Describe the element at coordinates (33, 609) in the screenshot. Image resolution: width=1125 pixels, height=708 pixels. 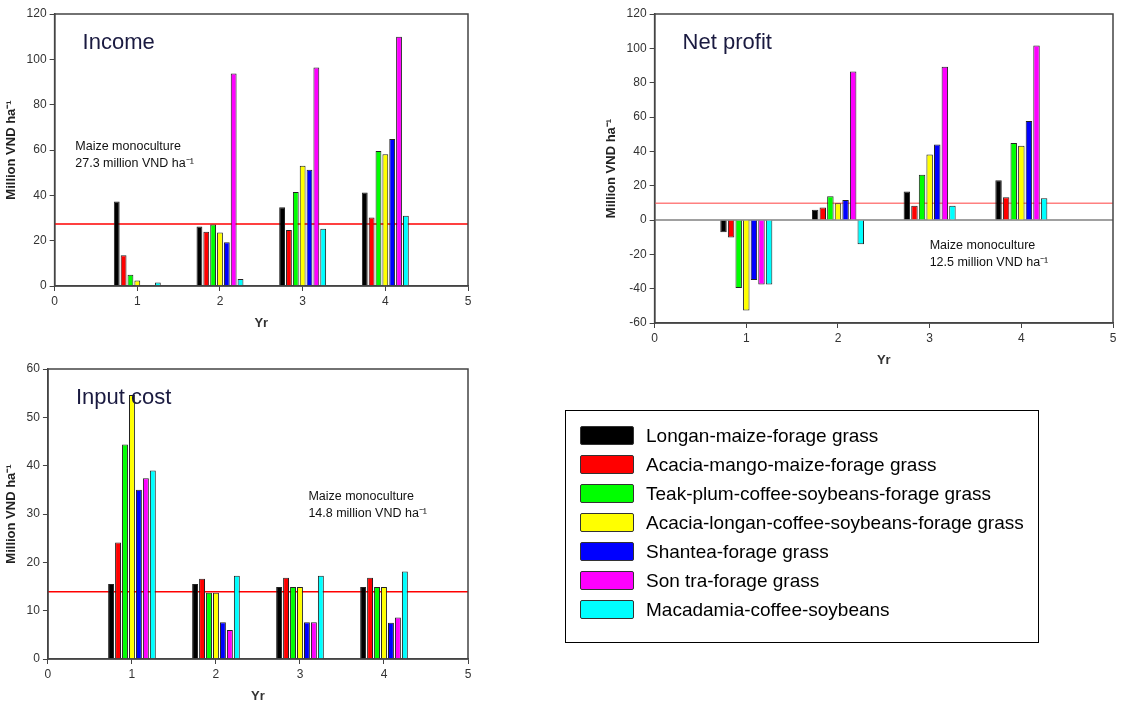
I see `y-tick-label: 10` at that location.